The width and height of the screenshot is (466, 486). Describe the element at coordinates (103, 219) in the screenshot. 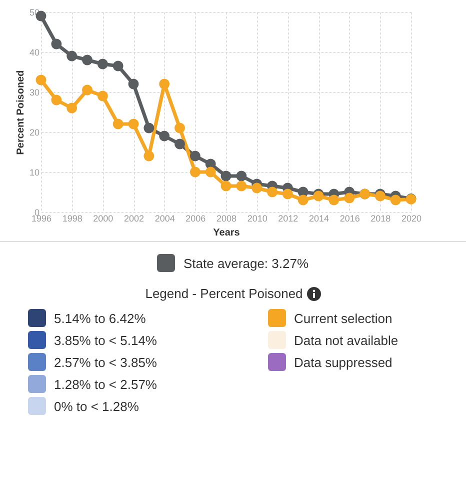

I see `x-tick-label: 2000` at that location.